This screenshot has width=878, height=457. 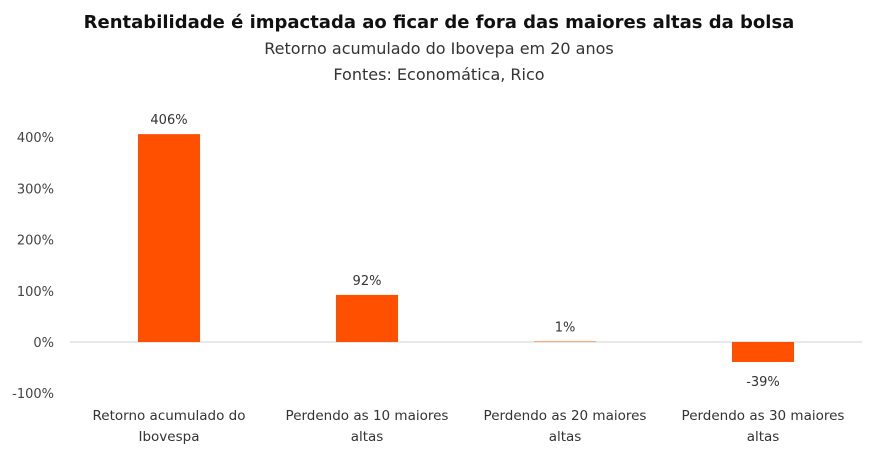 I want to click on category-label: Perdendo as 10 maiores, so click(x=367, y=416).